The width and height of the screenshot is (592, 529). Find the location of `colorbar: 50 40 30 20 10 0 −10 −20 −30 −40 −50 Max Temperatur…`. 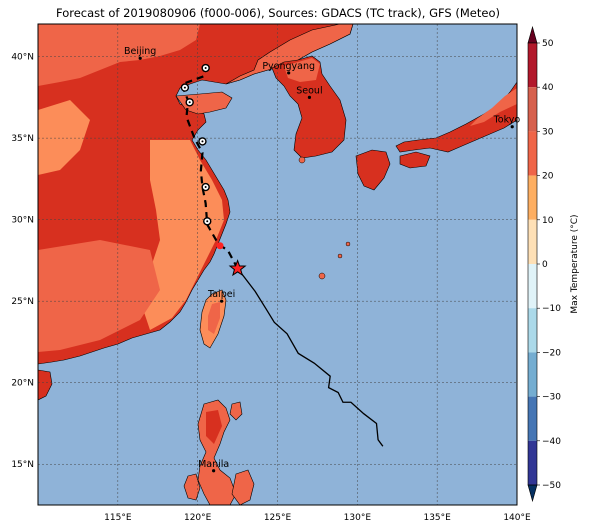

colorbar: 50 40 30 20 10 0 −10 −20 −30 −40 −50 Max Temperatur… is located at coordinates (553, 264).